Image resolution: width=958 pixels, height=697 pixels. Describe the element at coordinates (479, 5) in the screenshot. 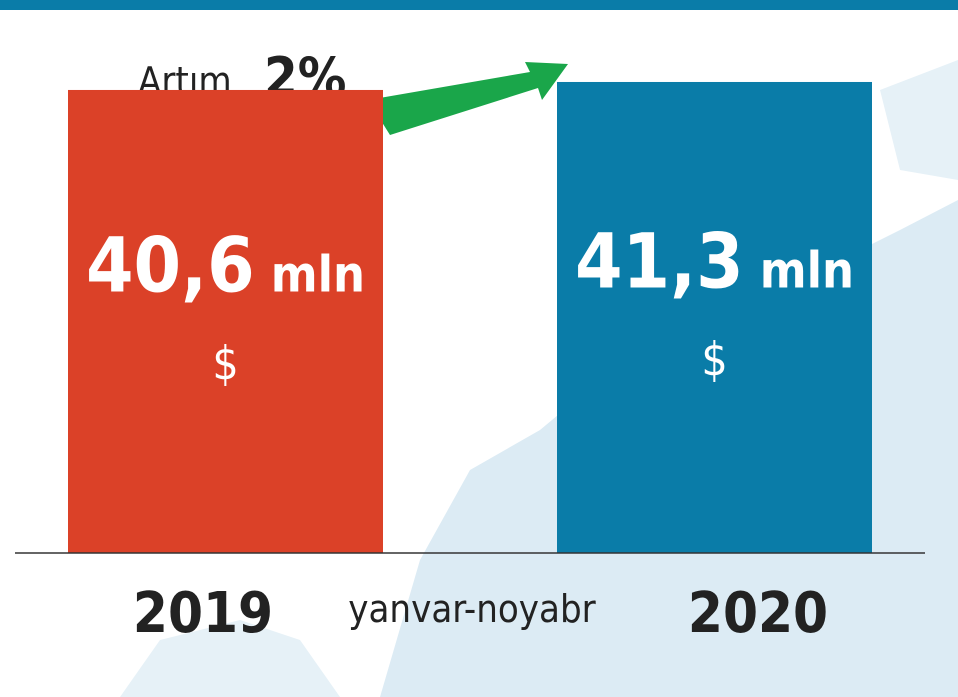

I see `top-border` at that location.